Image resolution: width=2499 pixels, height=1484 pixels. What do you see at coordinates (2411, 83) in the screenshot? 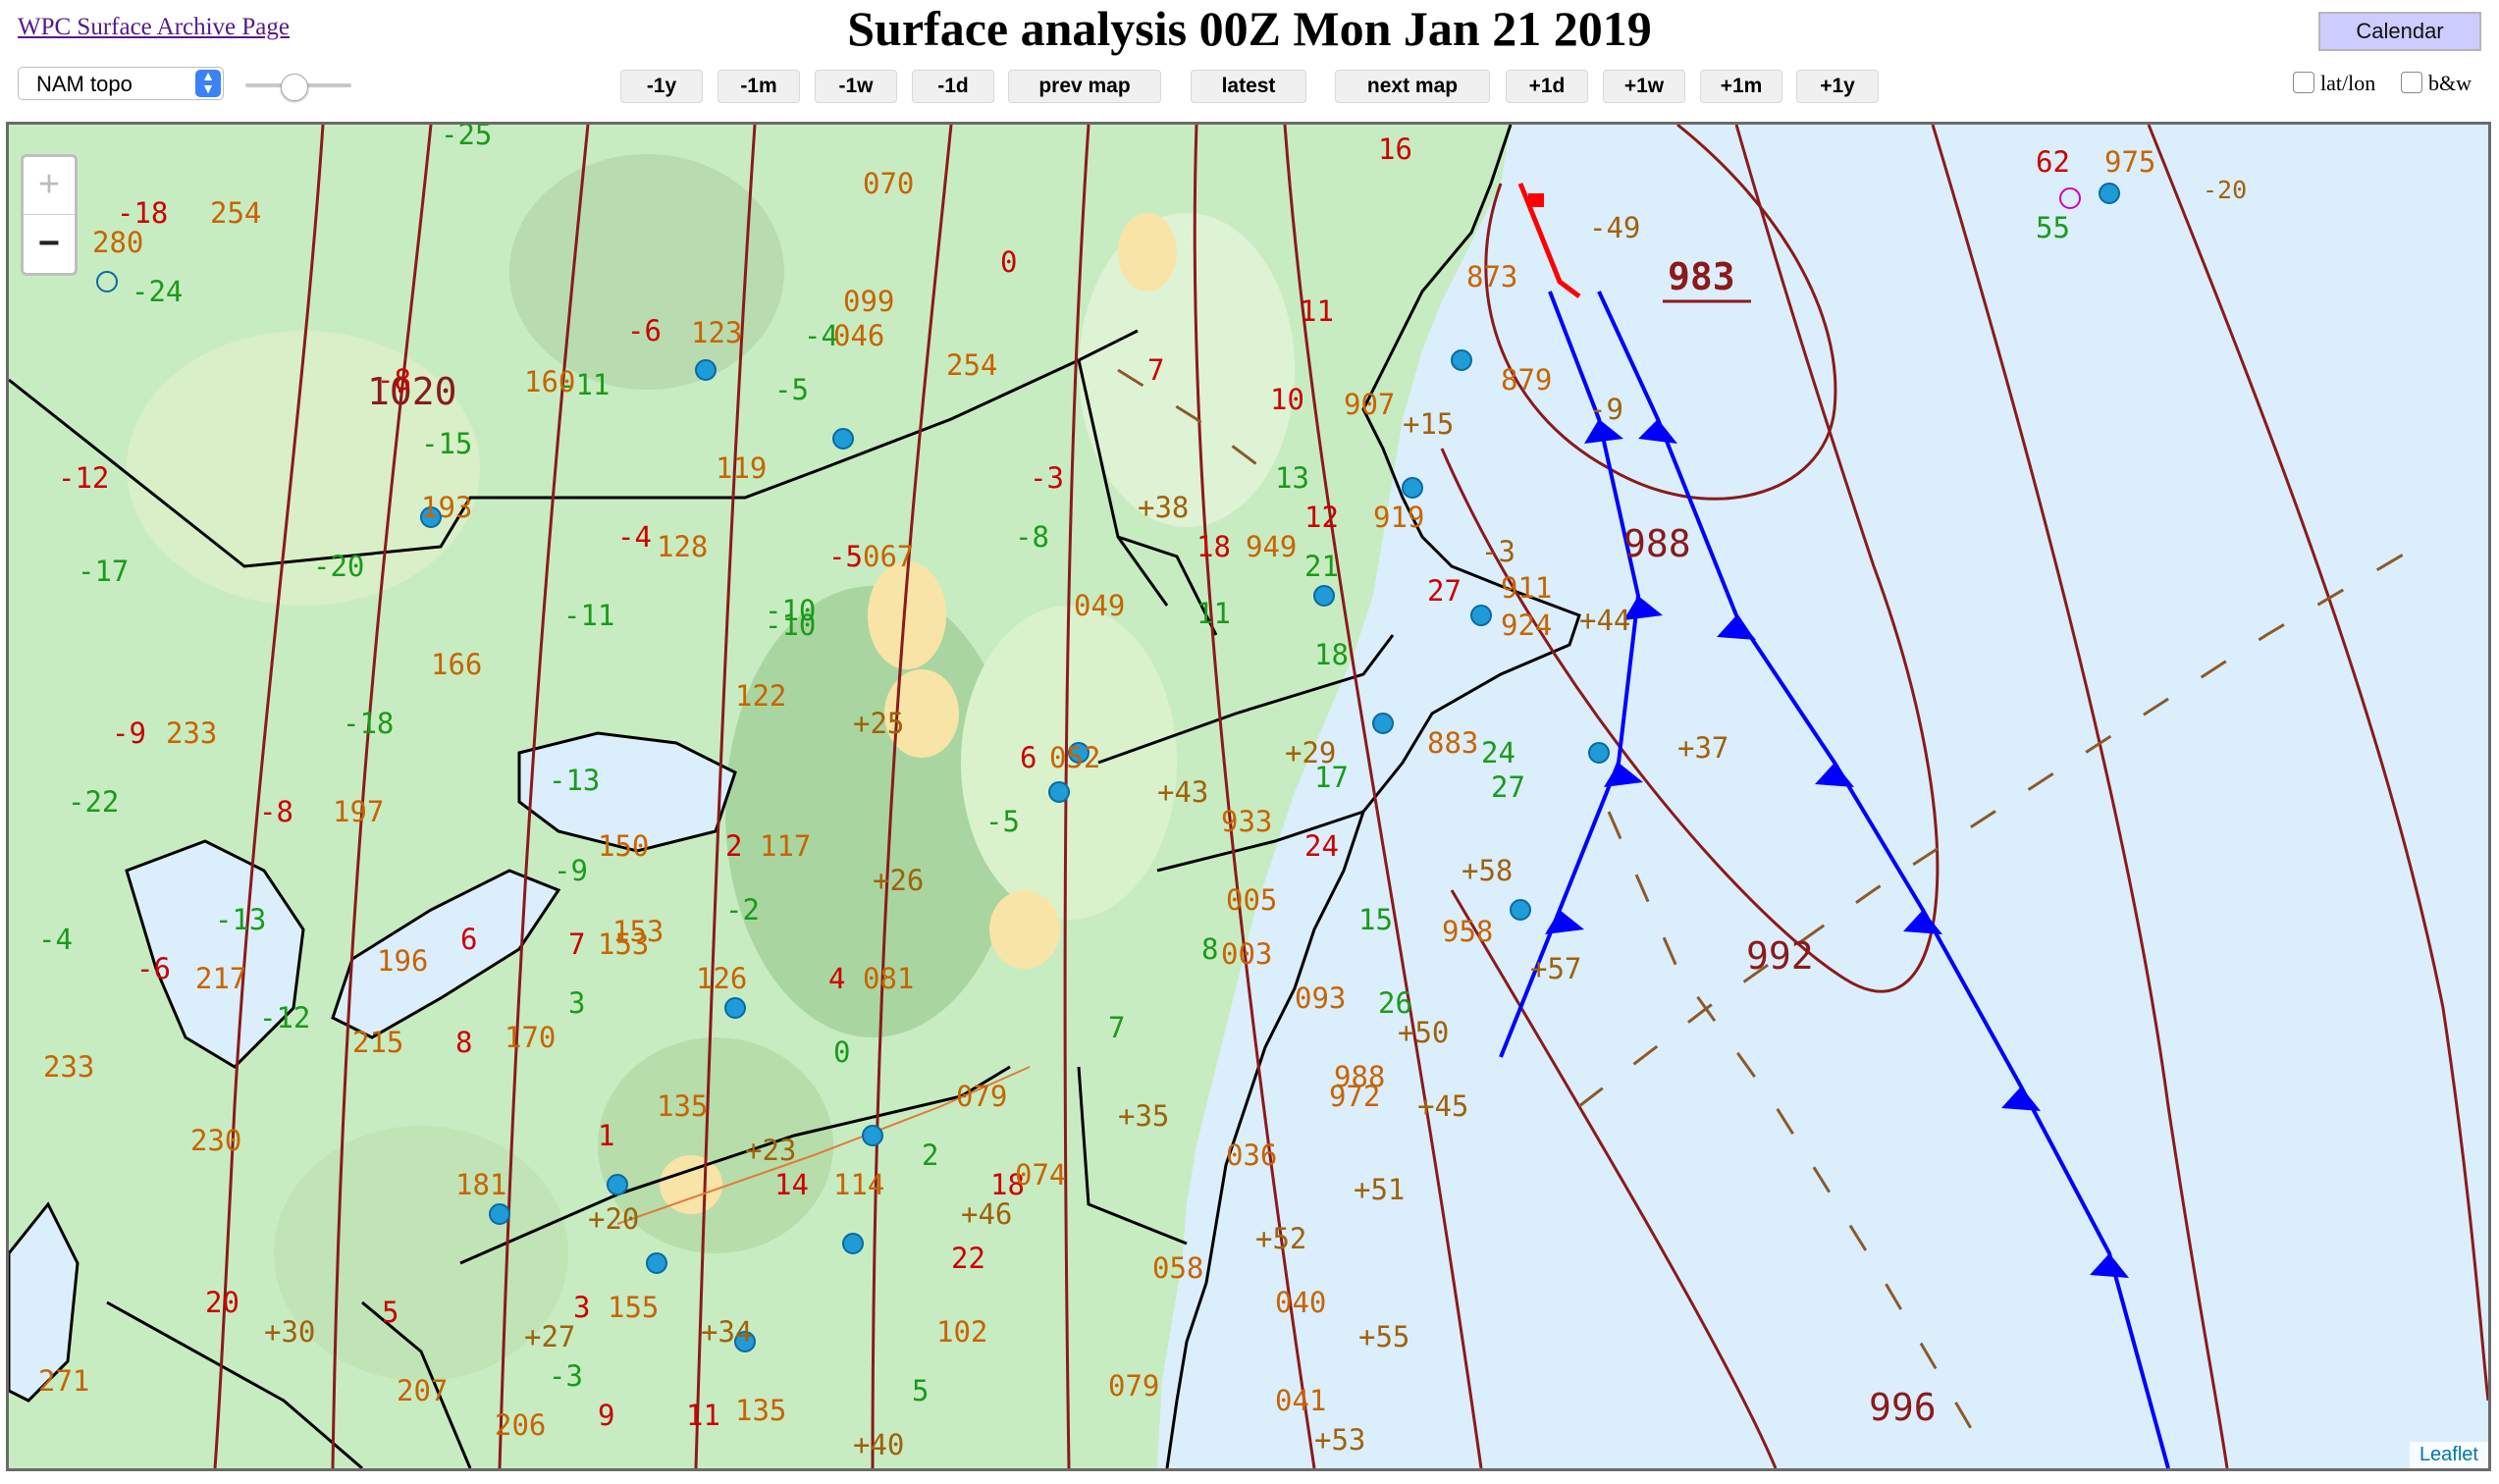
I see `bw-checkbox-box` at bounding box center [2411, 83].